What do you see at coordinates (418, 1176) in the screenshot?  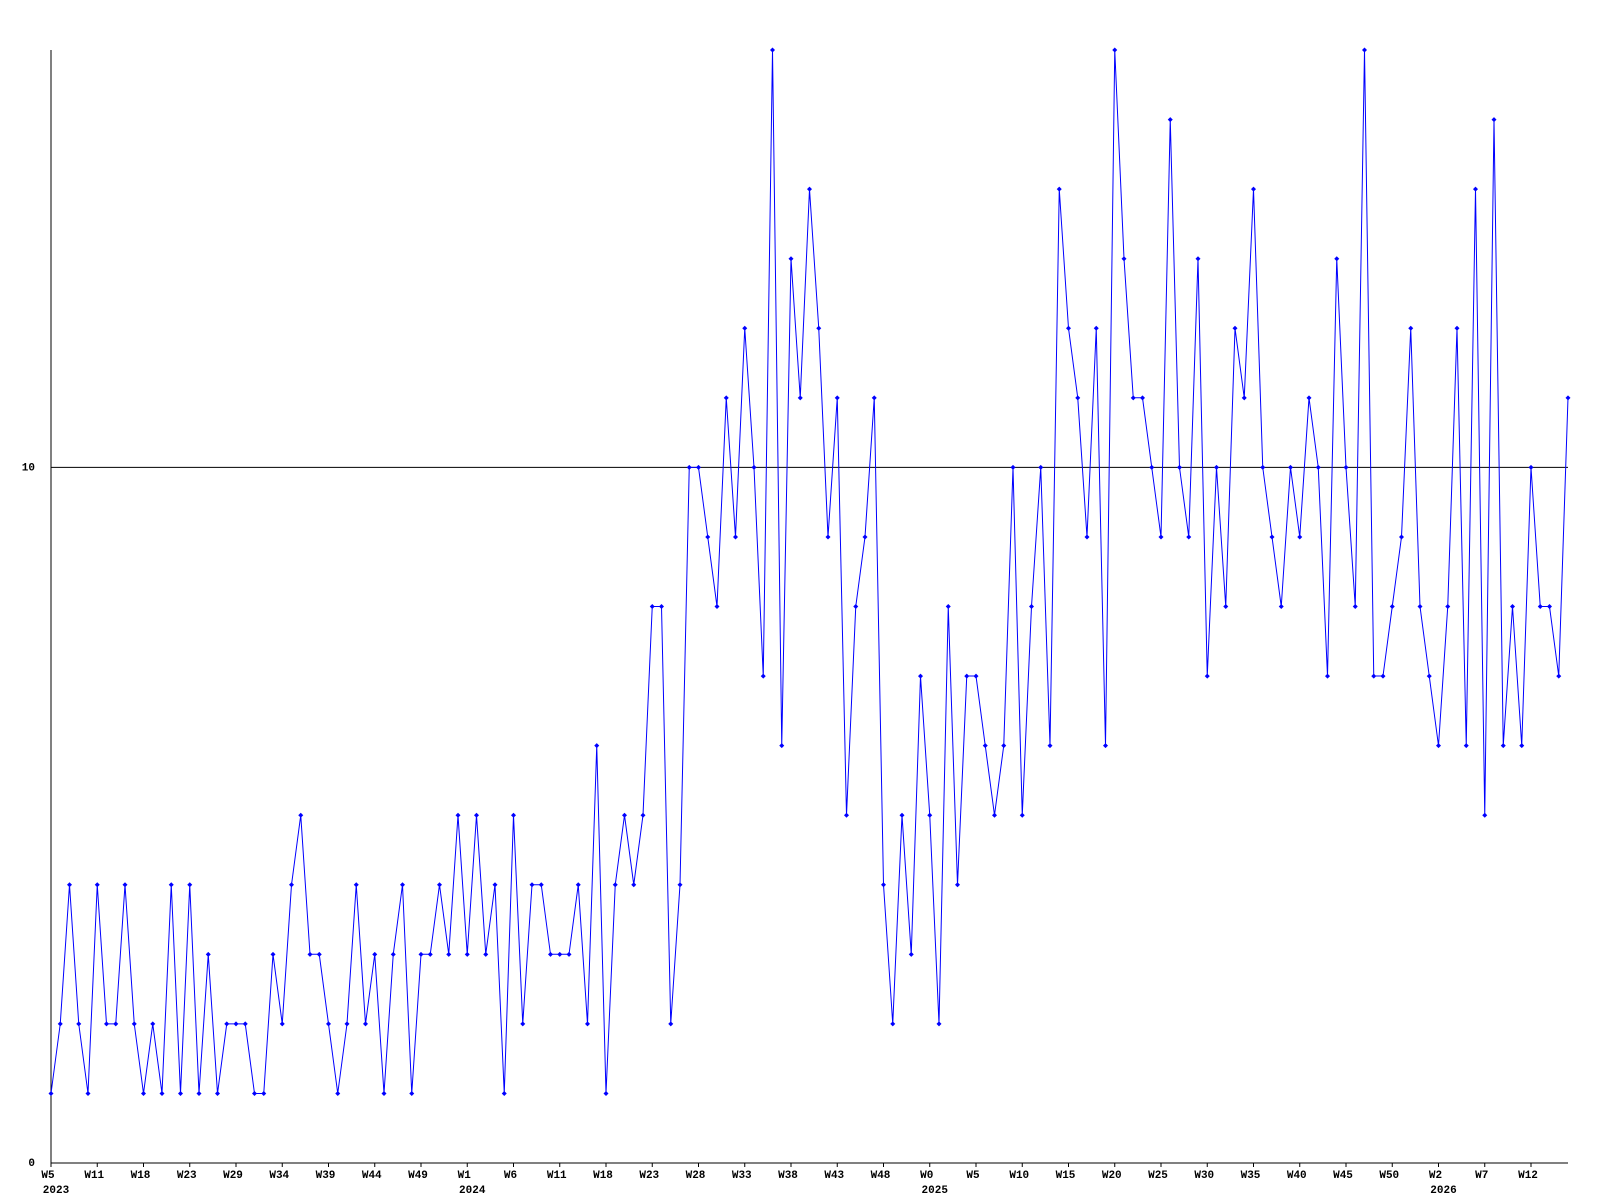 I see `x-tick-label: W49` at bounding box center [418, 1176].